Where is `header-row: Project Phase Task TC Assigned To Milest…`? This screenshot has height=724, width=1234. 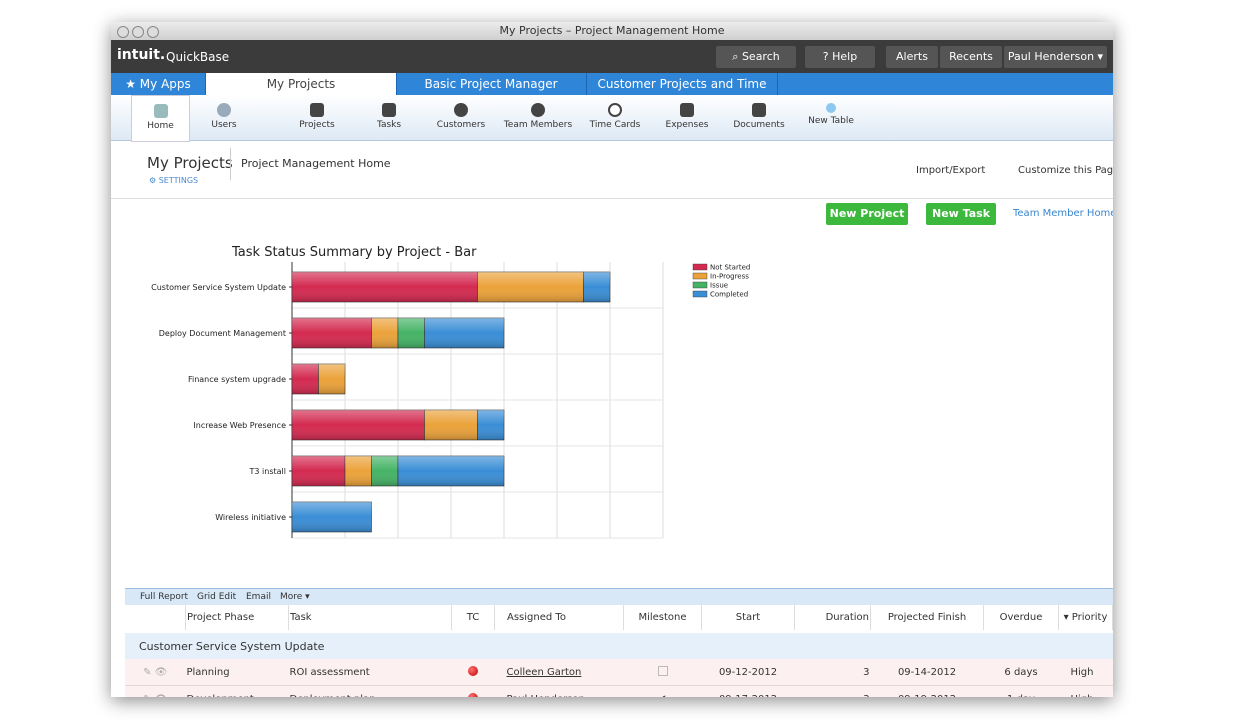 header-row: Project Phase Task TC Assigned To Milest… is located at coordinates (619, 619).